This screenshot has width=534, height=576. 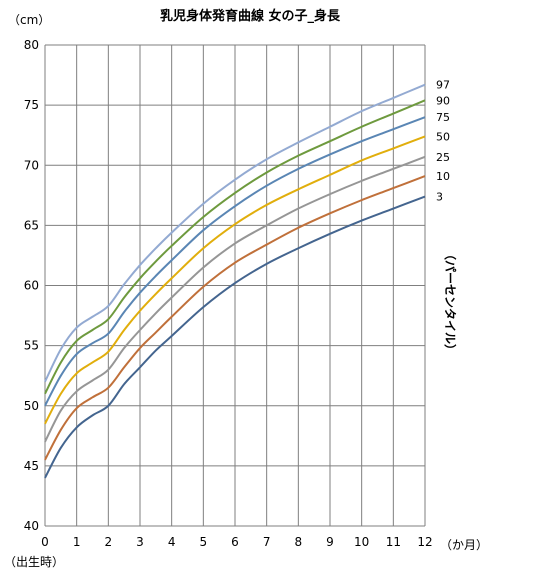 What do you see at coordinates (204, 542) in the screenshot?
I see `x-tick-label: 5` at bounding box center [204, 542].